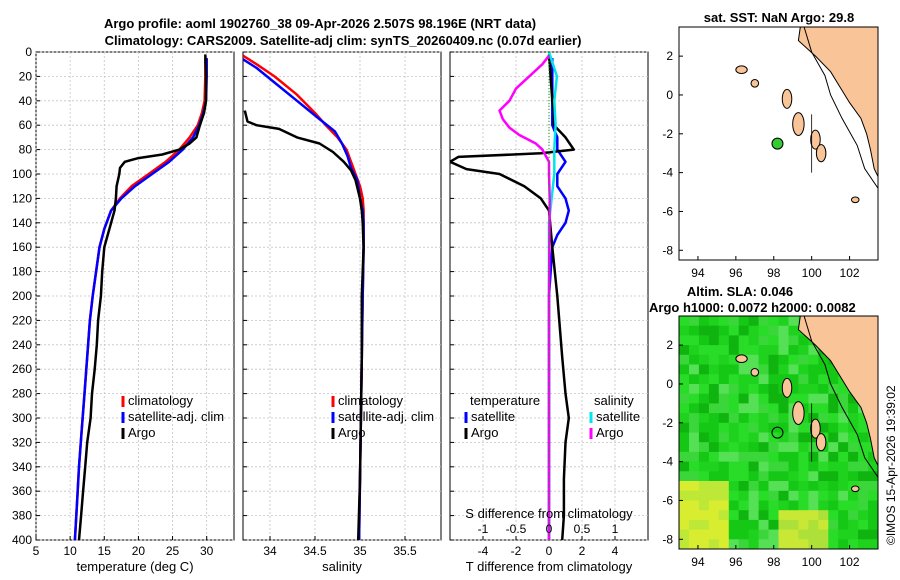 The height and width of the screenshot is (580, 900). I want to click on map-y-tick-label: -8, so click(667, 539).